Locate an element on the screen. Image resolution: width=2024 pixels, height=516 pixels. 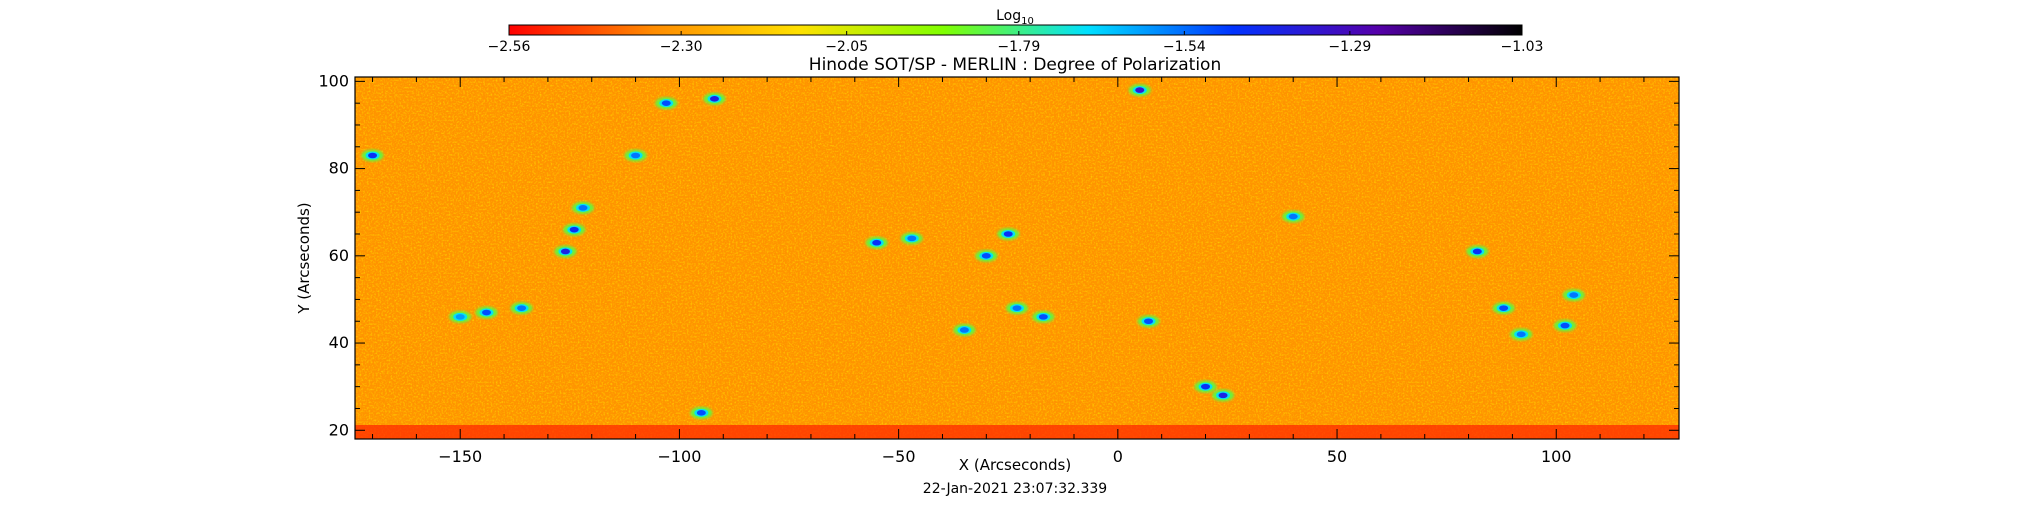
y-tick-label: 80 is located at coordinates (339, 168).